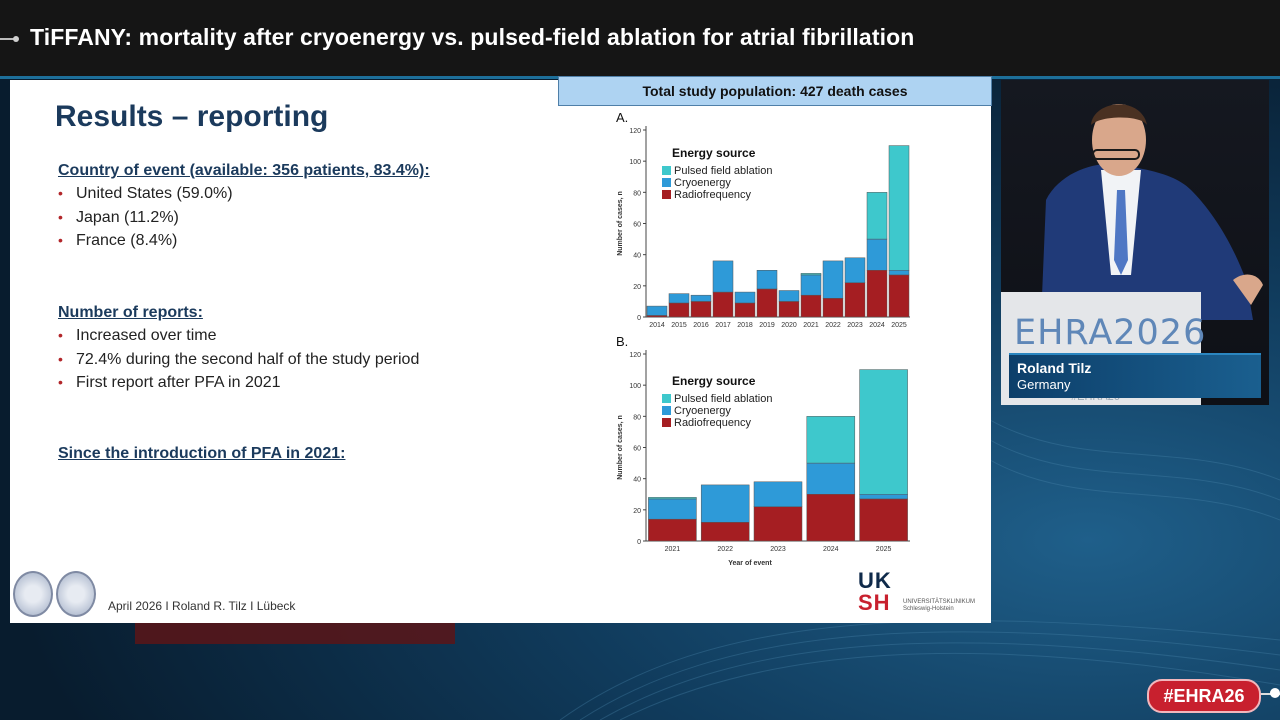  I want to click on x-axis-label: Year of event, so click(750, 563).